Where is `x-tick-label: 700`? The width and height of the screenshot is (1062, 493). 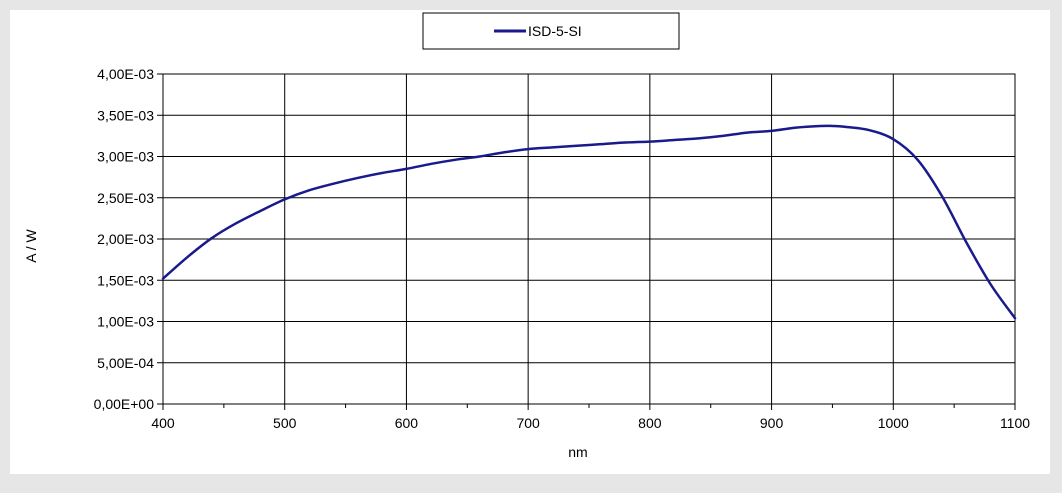 x-tick-label: 700 is located at coordinates (528, 423).